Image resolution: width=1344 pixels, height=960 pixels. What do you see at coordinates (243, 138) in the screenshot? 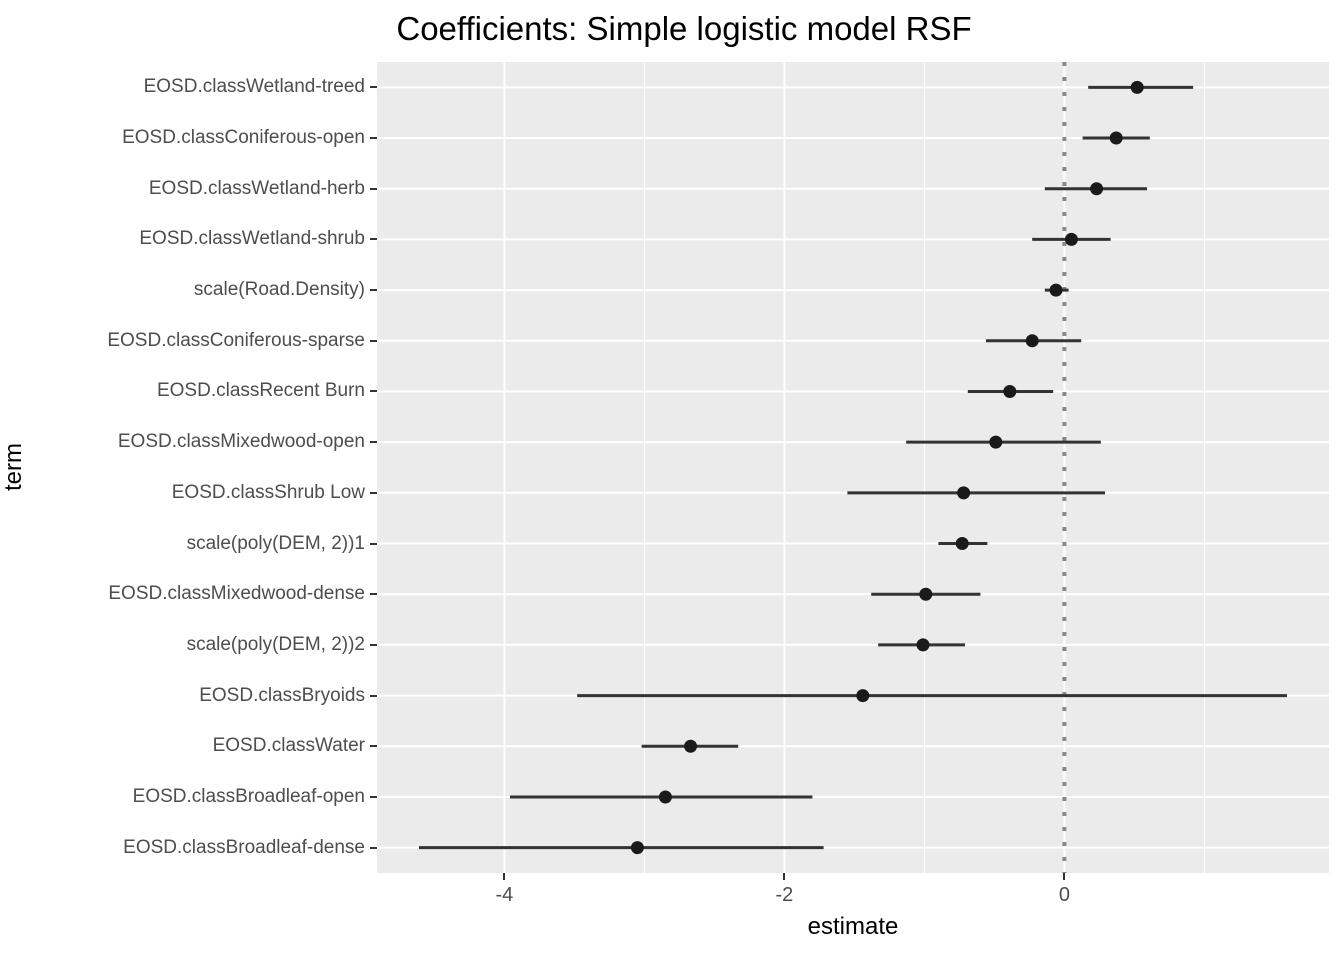
I see `y-axis-label: EOSD.classConiferous-open` at bounding box center [243, 138].